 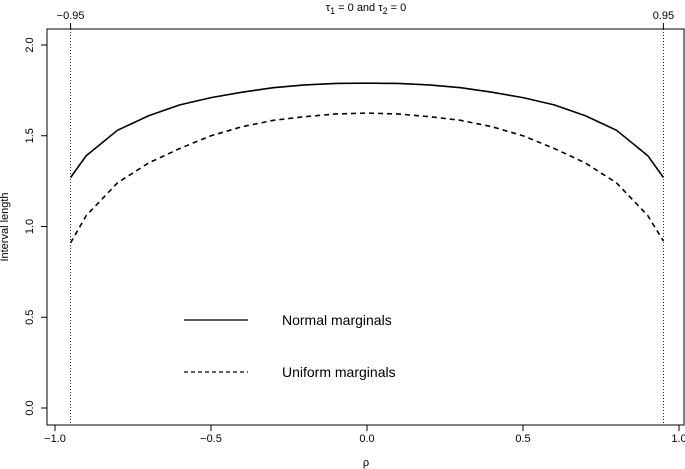 I want to click on title-end: = 0, so click(x=397, y=8).